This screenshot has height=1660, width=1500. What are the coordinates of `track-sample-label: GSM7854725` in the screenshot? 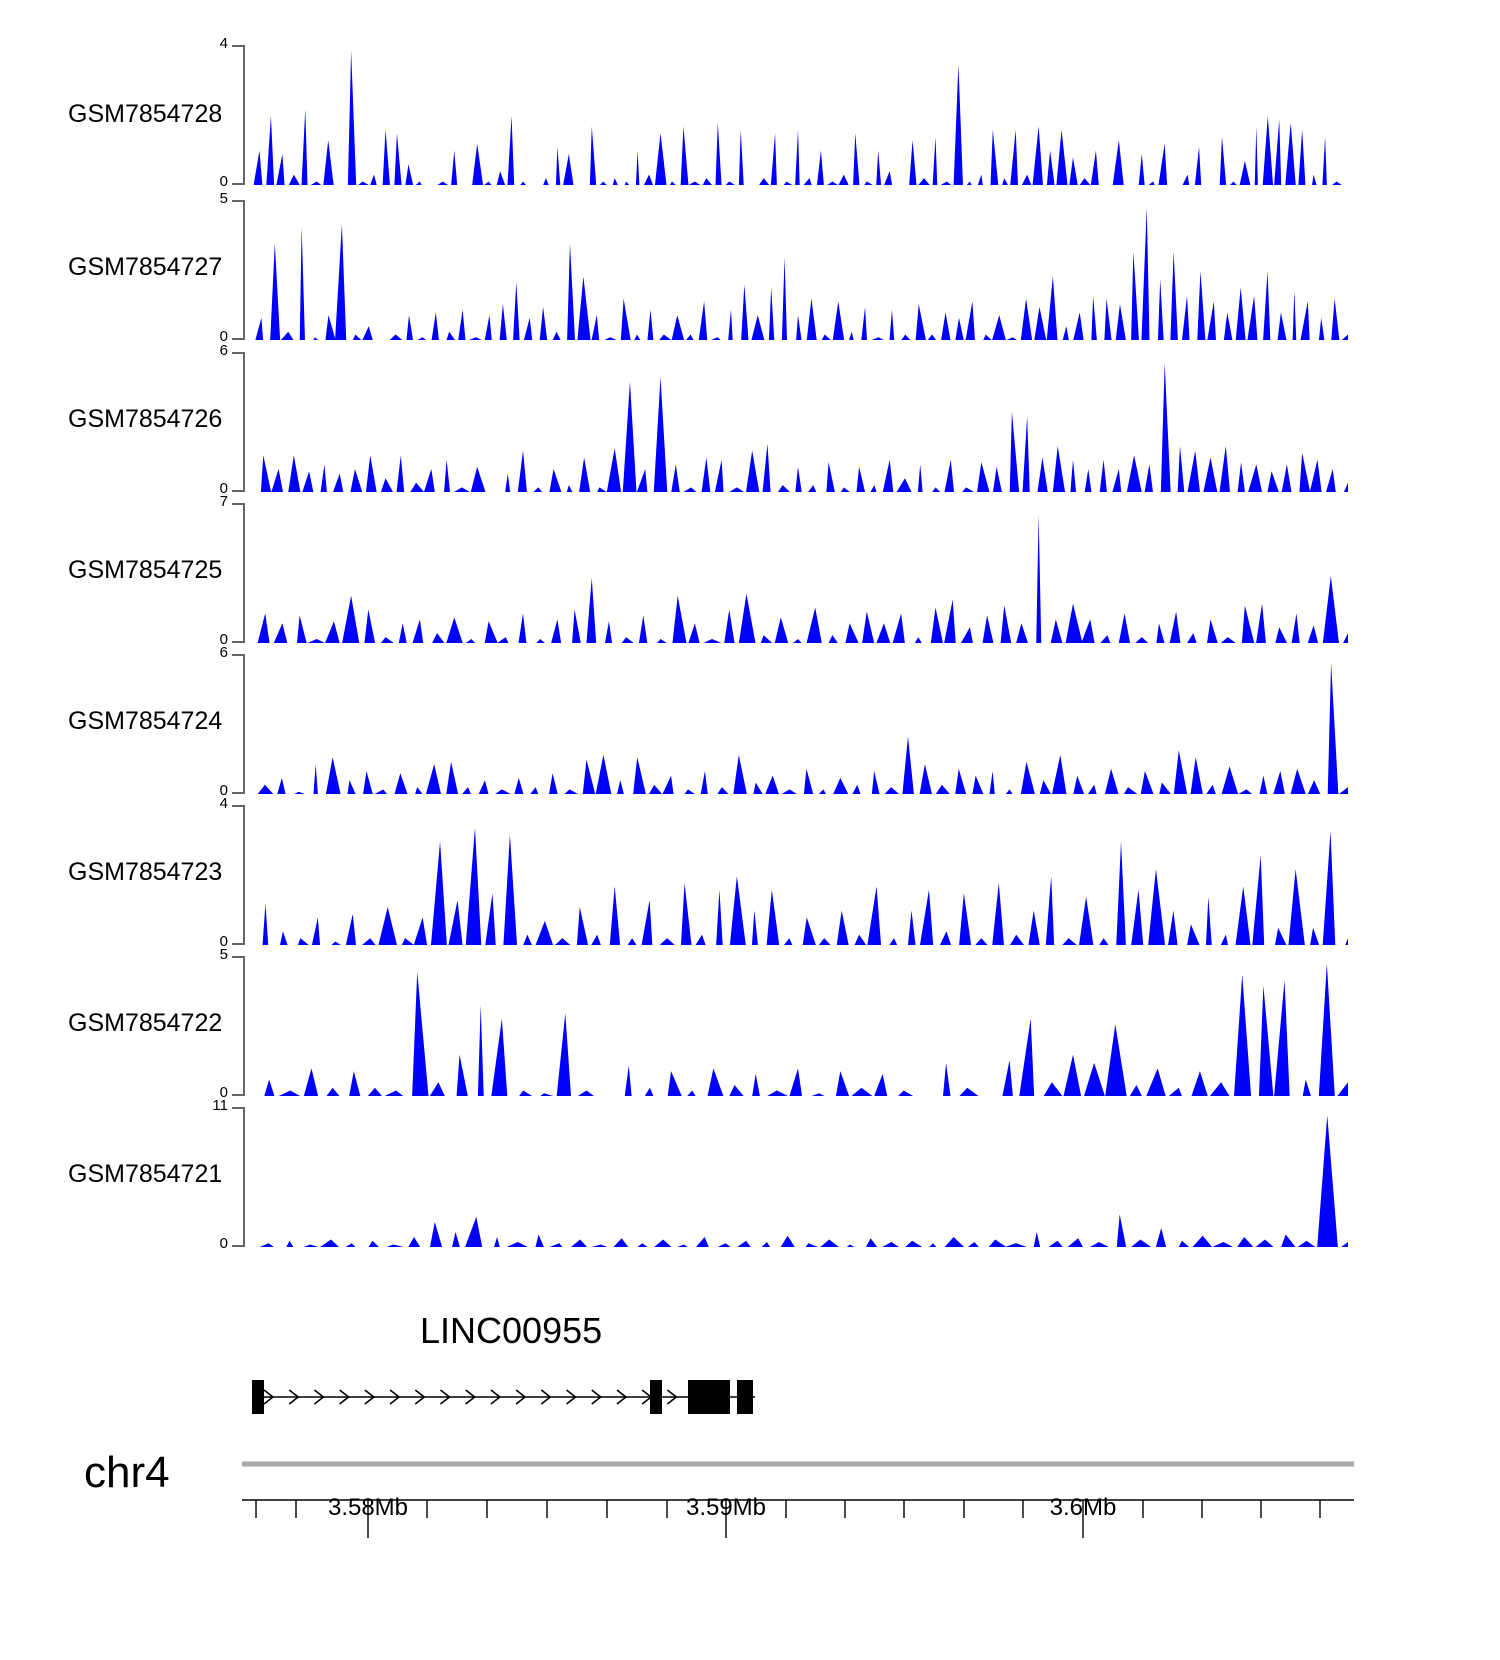 It's located at (145, 570).